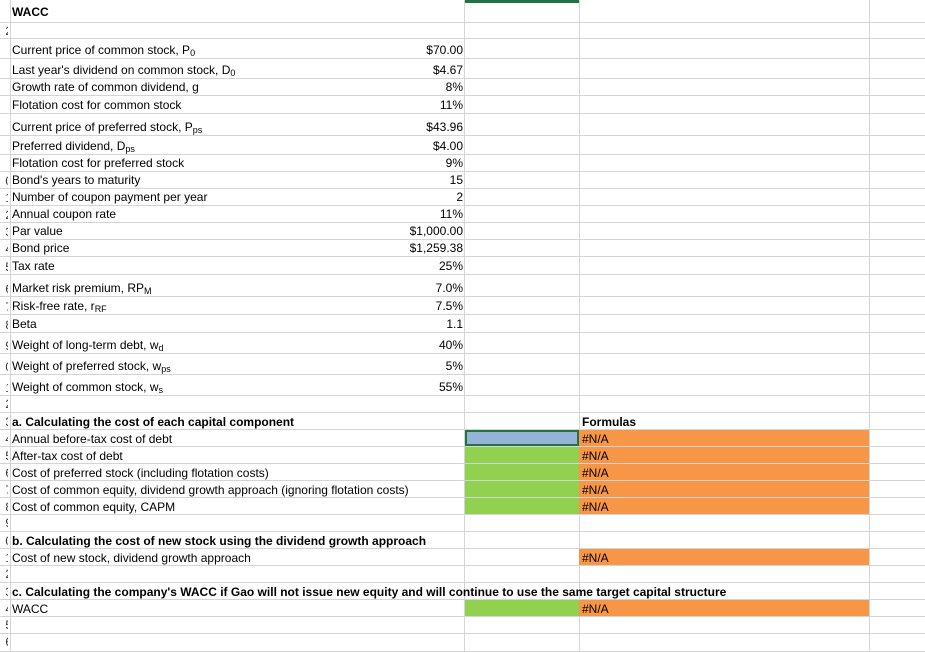  Describe the element at coordinates (88, 345) in the screenshot. I see `input-label: Weight of long-term debt, wd` at that location.